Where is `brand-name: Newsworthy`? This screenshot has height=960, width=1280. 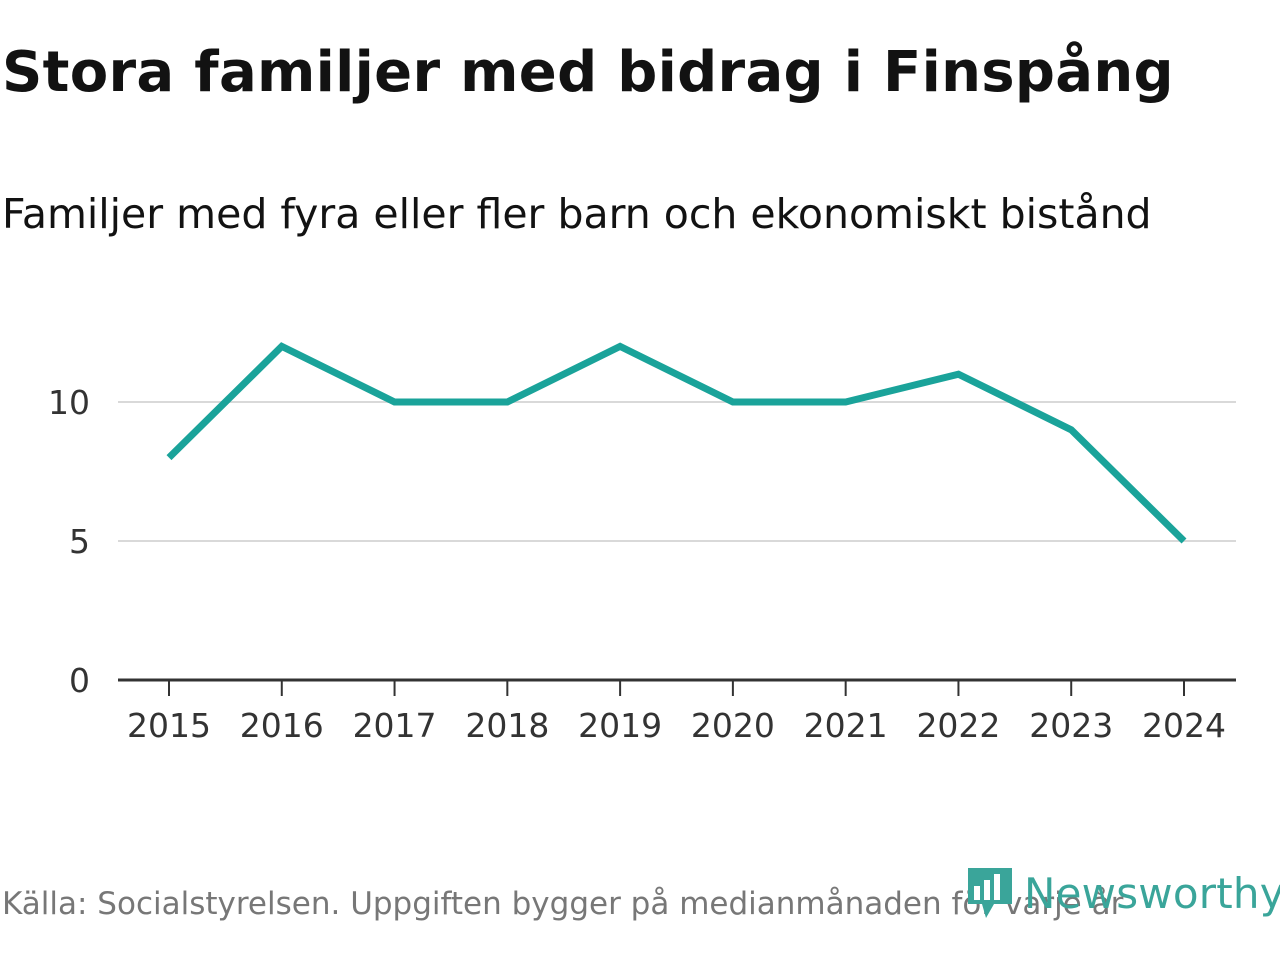 brand-name: Newsworthy is located at coordinates (1152, 893).